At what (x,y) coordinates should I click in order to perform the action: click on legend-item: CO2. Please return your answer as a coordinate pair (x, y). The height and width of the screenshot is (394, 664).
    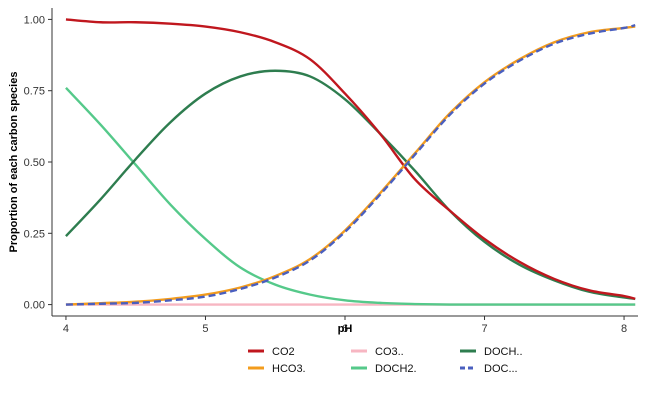
    Looking at the image, I should click on (271, 352).